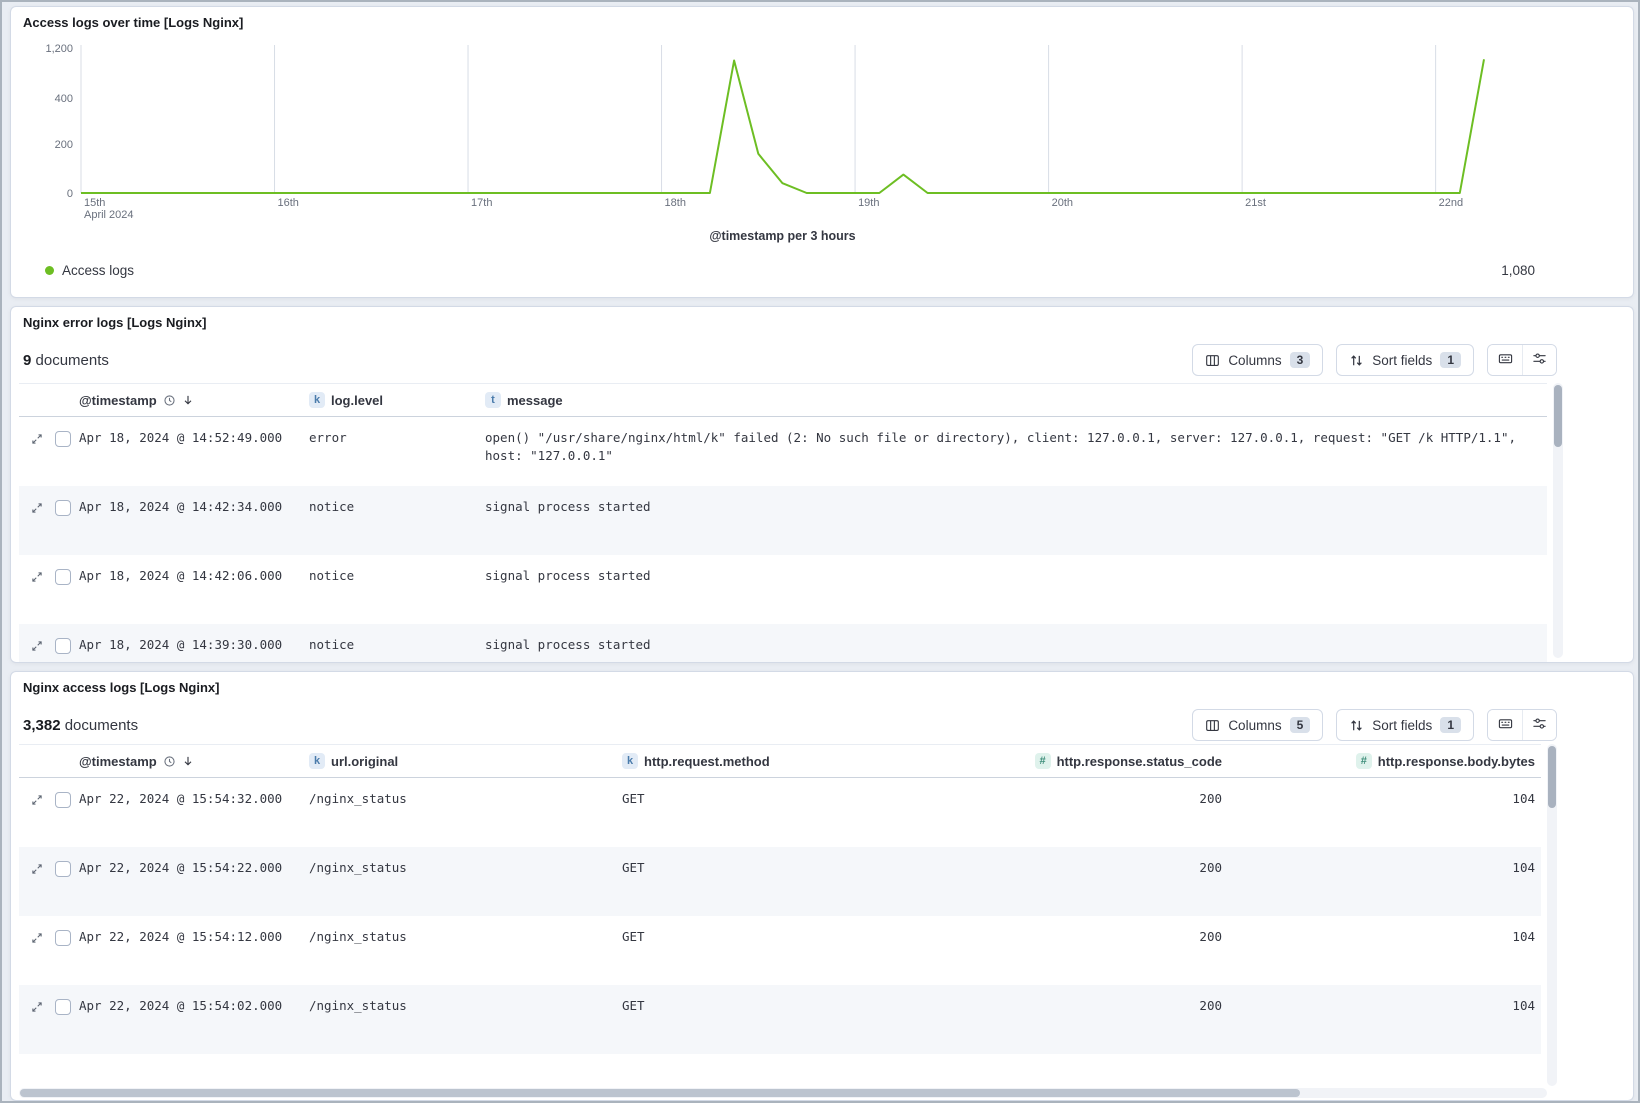  What do you see at coordinates (1300, 725) in the screenshot?
I see `columns-count-badge: 5` at bounding box center [1300, 725].